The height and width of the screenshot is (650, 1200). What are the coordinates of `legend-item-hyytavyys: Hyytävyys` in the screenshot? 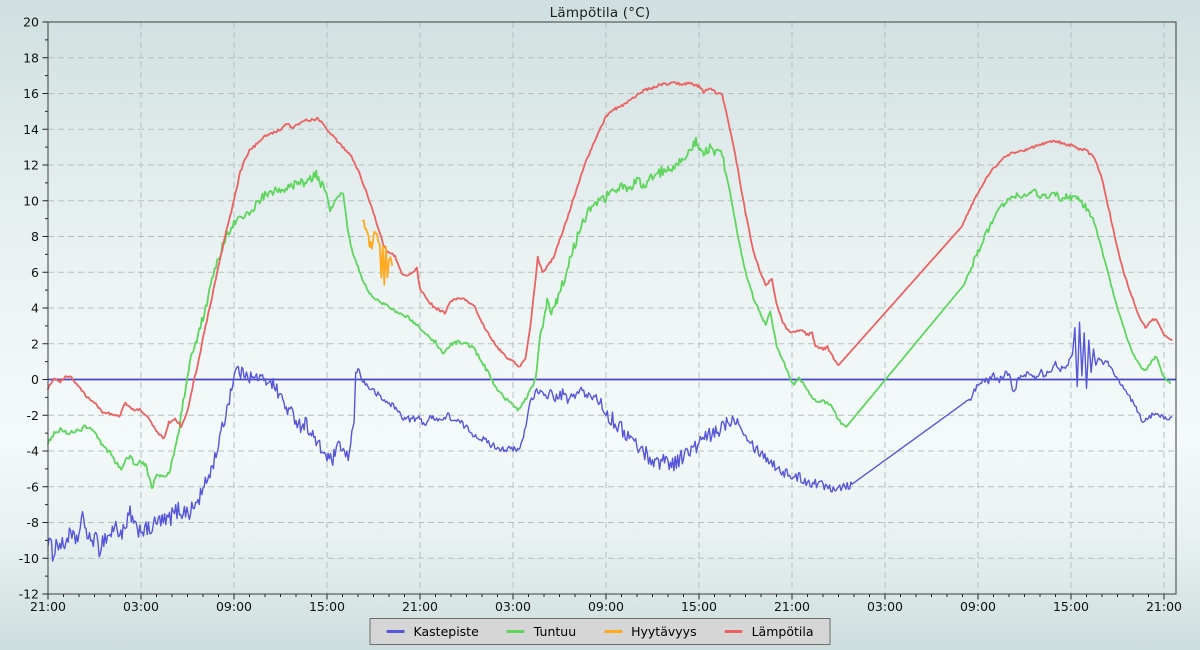 It's located at (650, 631).